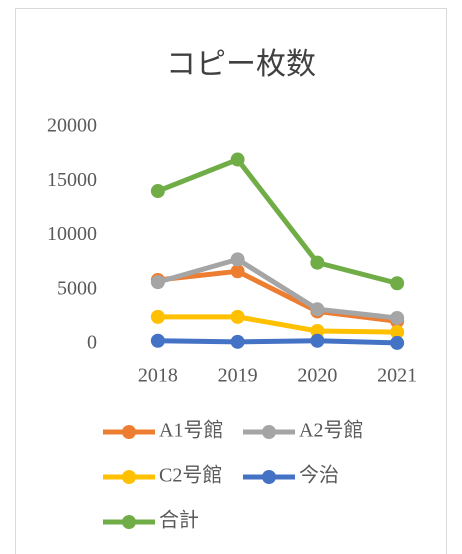 The height and width of the screenshot is (554, 462). Describe the element at coordinates (72, 234) in the screenshot. I see `y-tick-label: 10000` at that location.